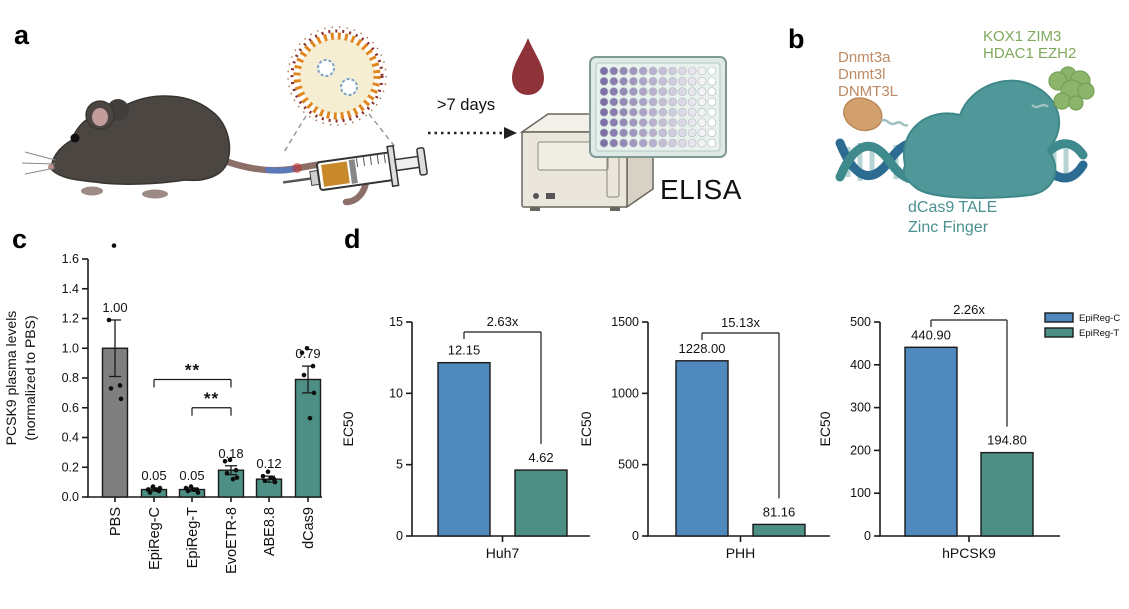  What do you see at coordinates (863, 114) in the screenshot?
I see `dnmt-blob` at bounding box center [863, 114].